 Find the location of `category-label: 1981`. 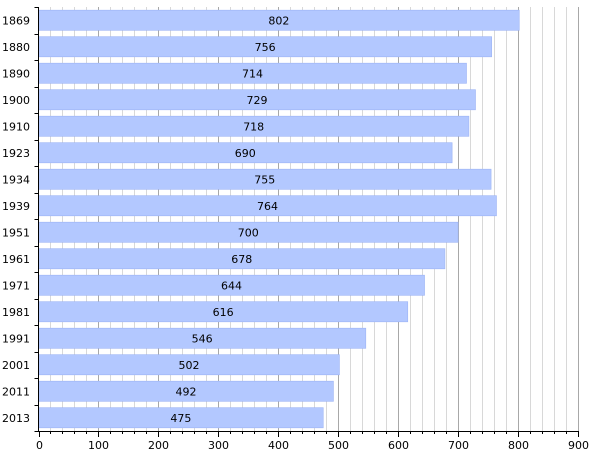

category-label: 1981 is located at coordinates (16, 312).